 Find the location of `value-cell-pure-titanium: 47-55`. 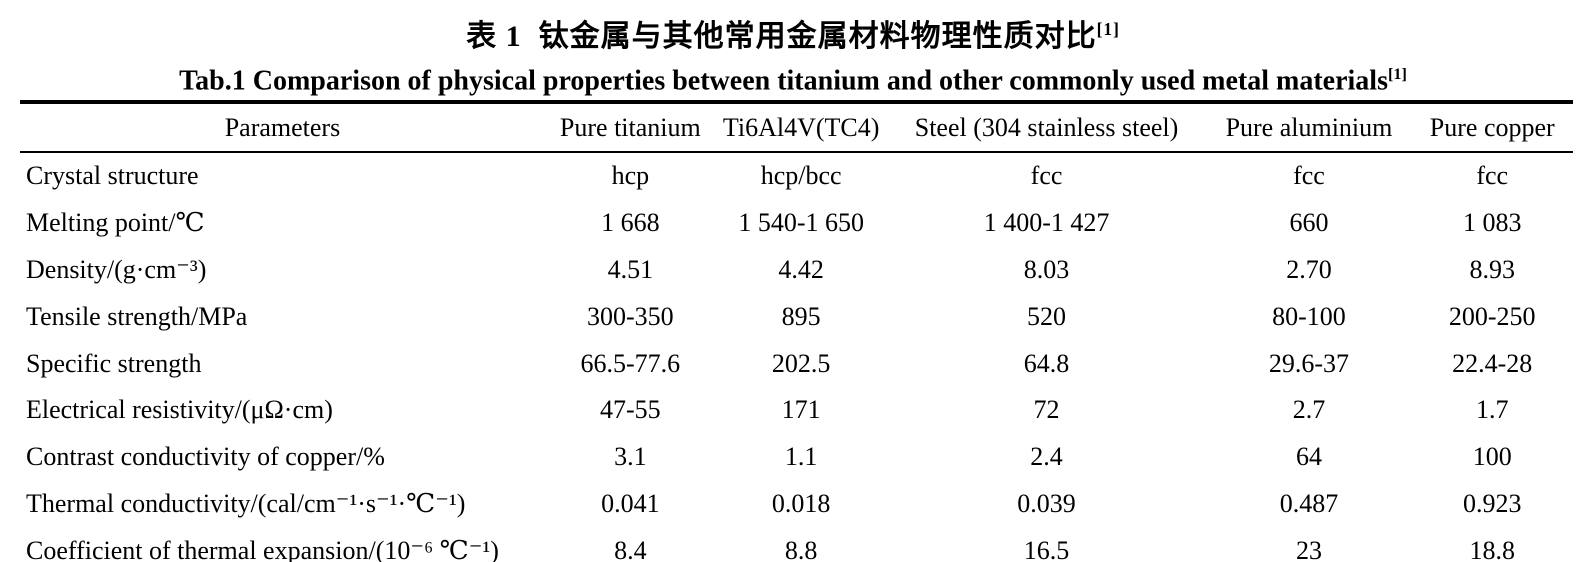

value-cell-pure-titanium: 47-55 is located at coordinates (630, 410).